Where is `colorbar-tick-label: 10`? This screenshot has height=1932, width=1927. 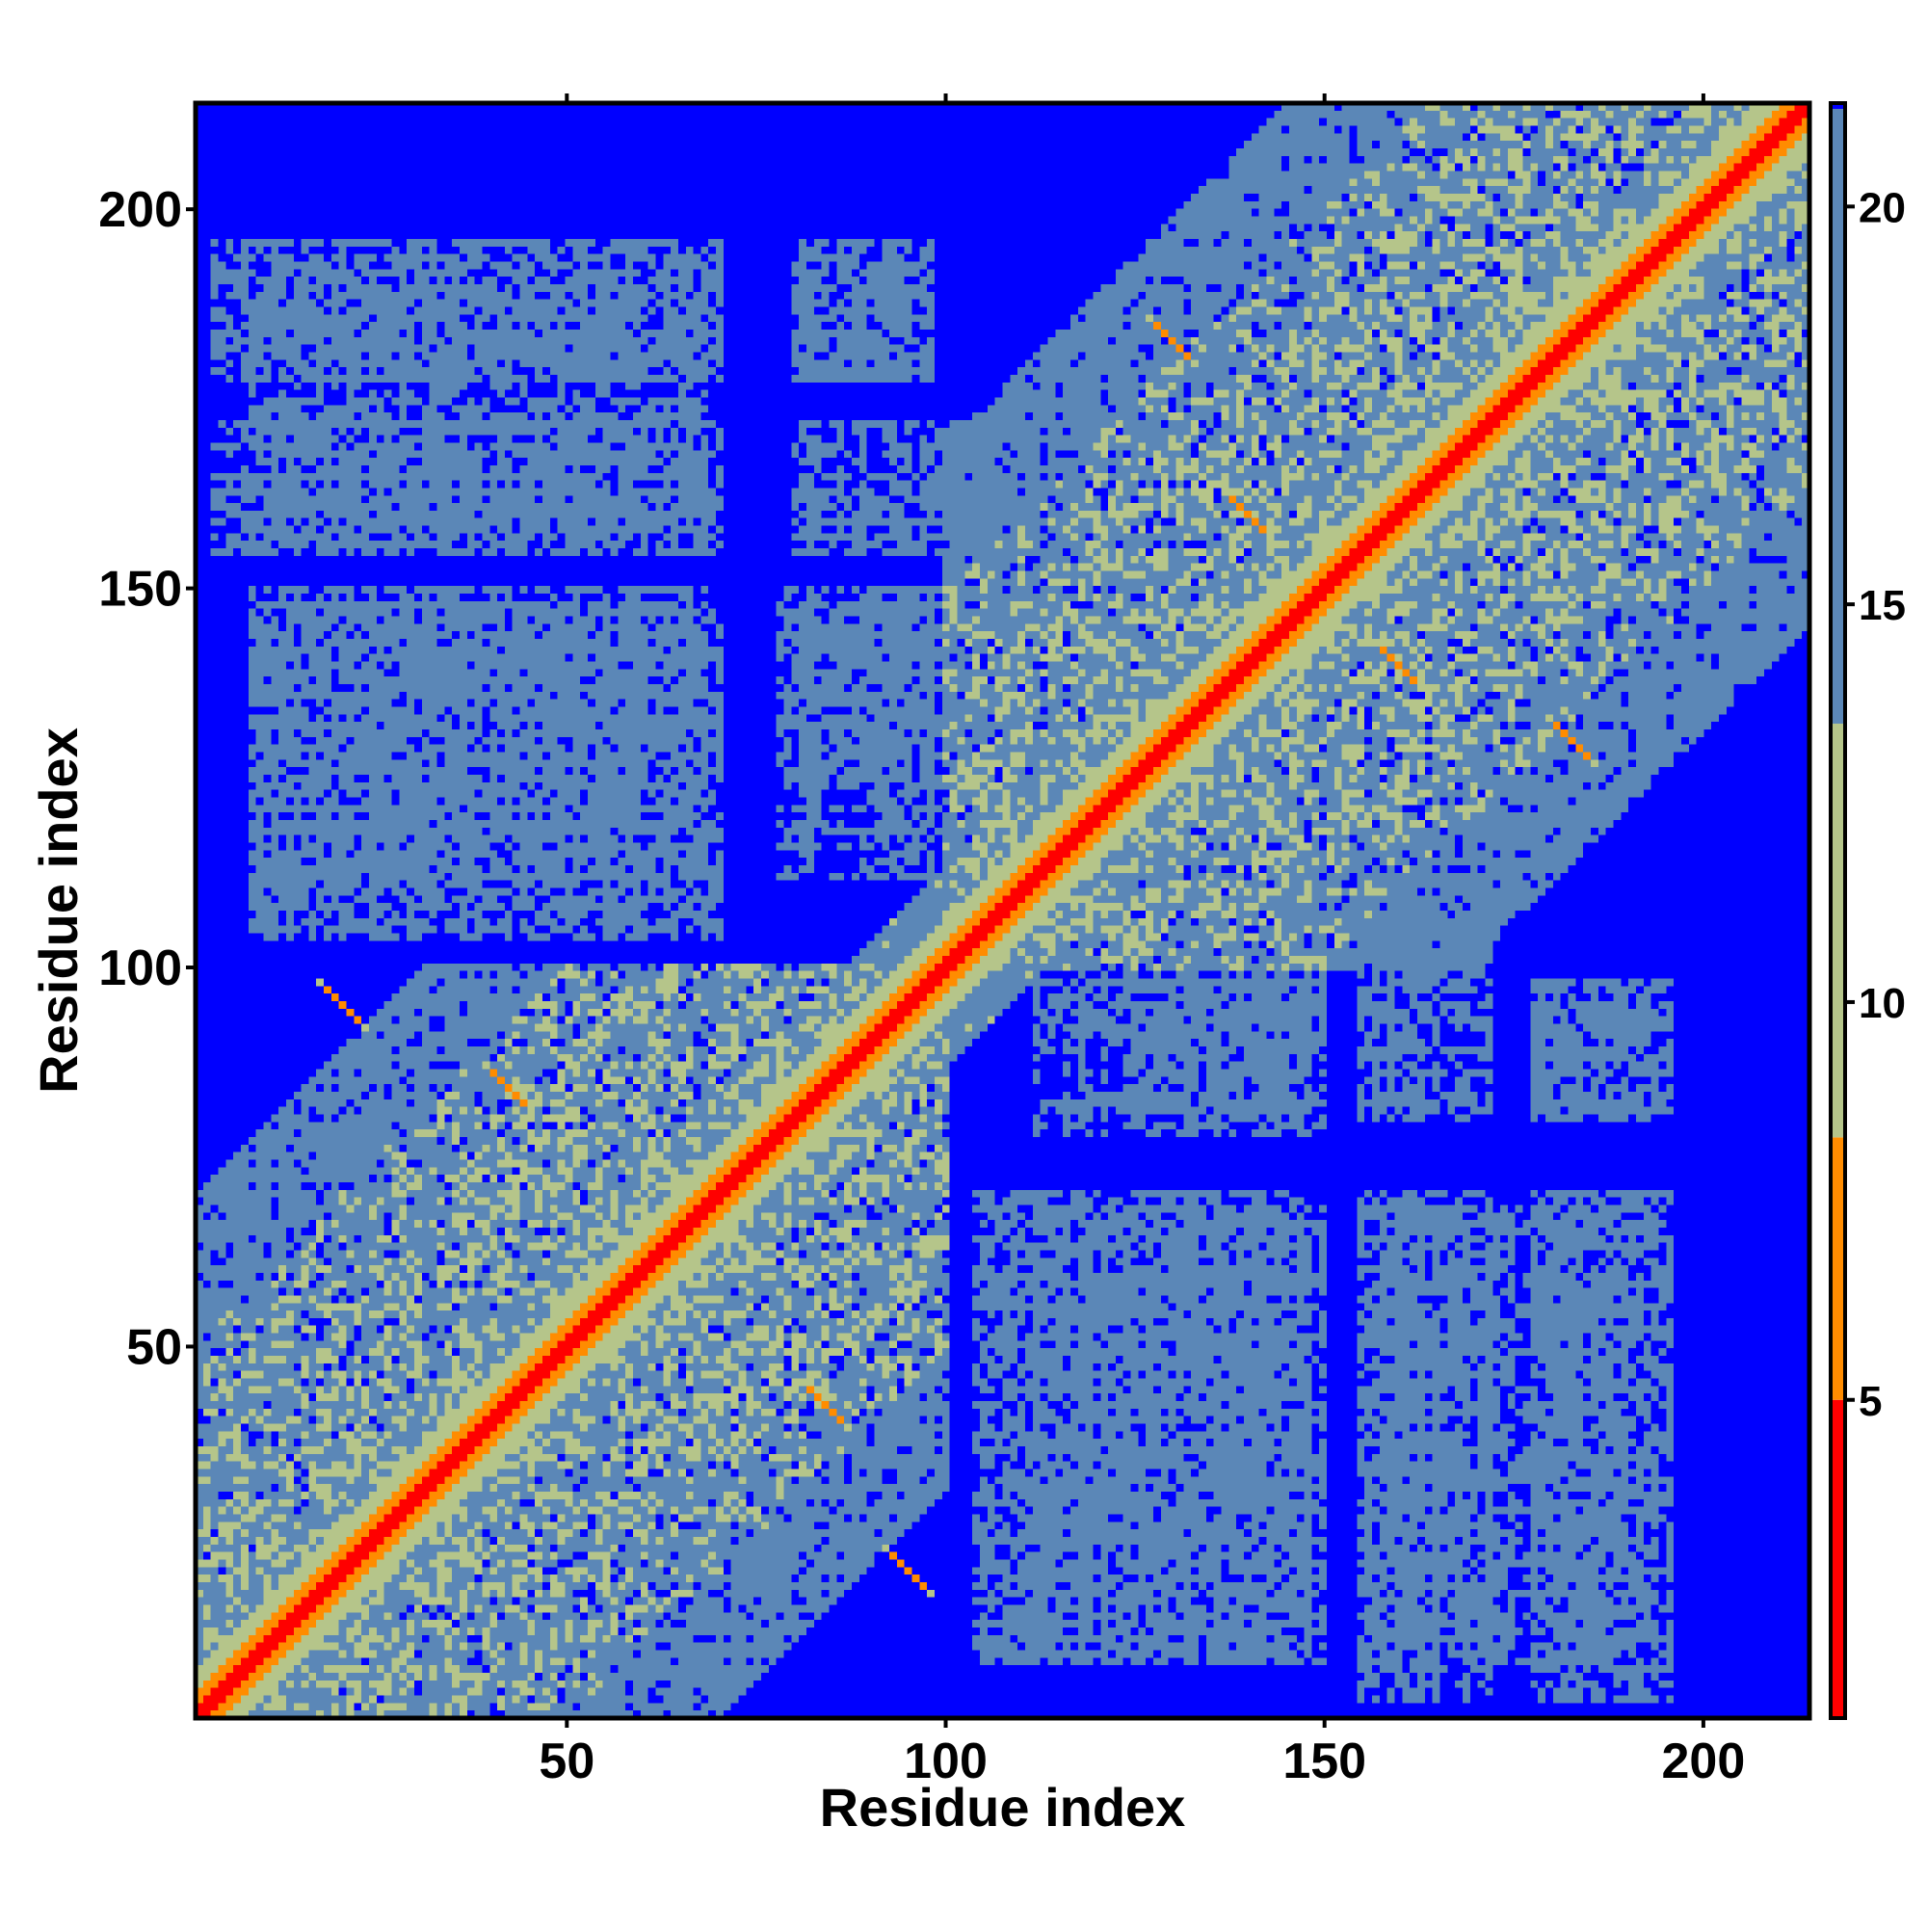
colorbar-tick-label: 10 is located at coordinates (1882, 1003).